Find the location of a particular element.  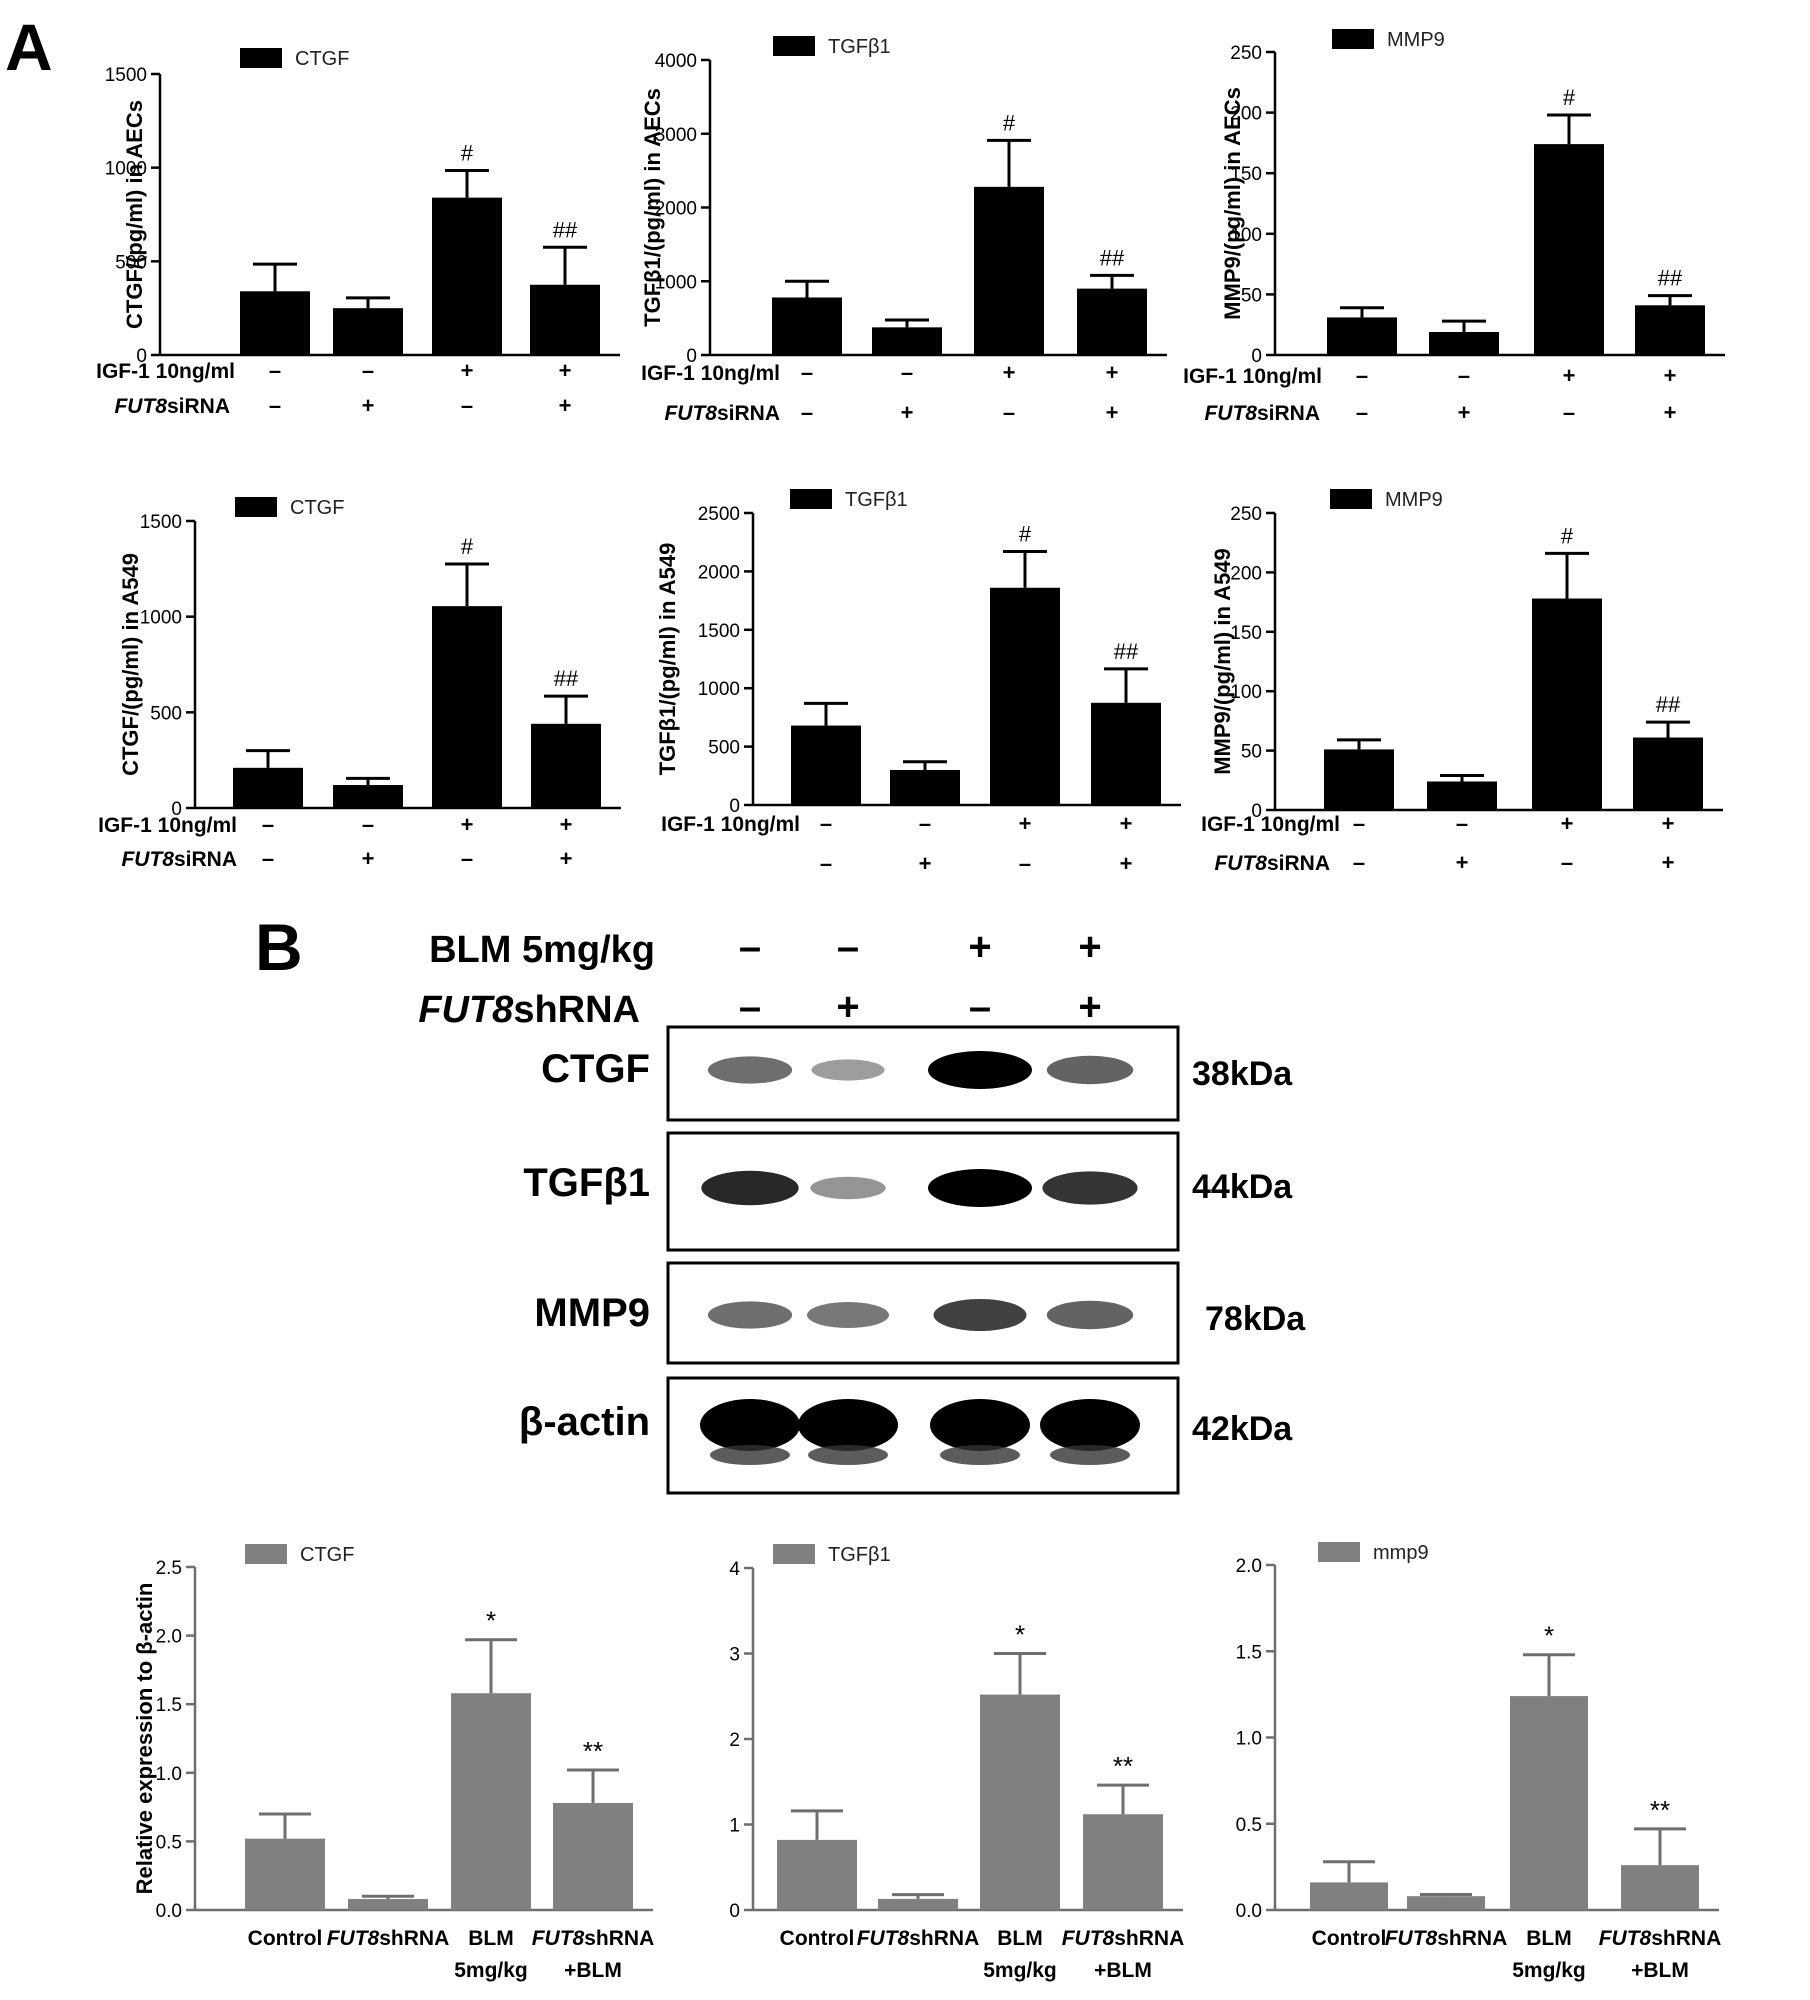

molecular-weight: 44kDa is located at coordinates (1242, 1187).